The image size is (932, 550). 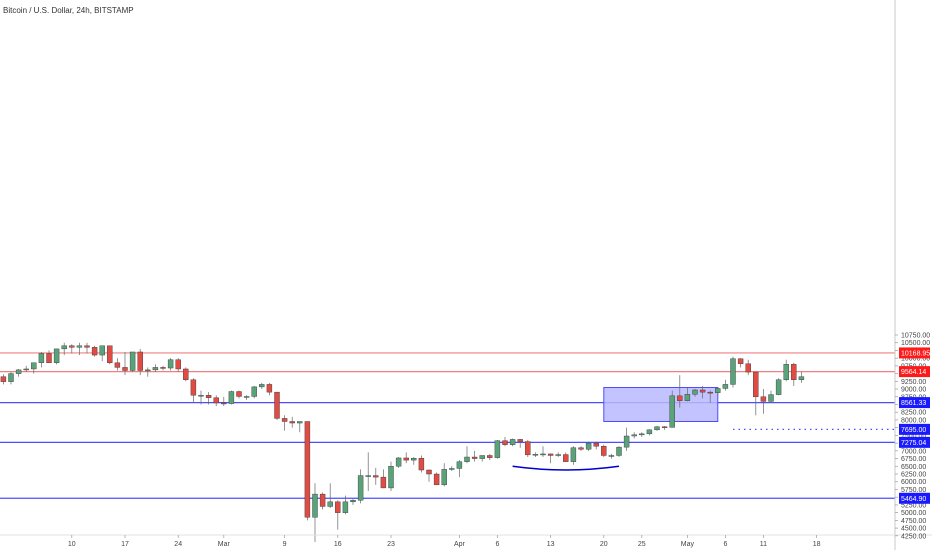 I want to click on y-tick-label: 10750.00, so click(x=915, y=335).